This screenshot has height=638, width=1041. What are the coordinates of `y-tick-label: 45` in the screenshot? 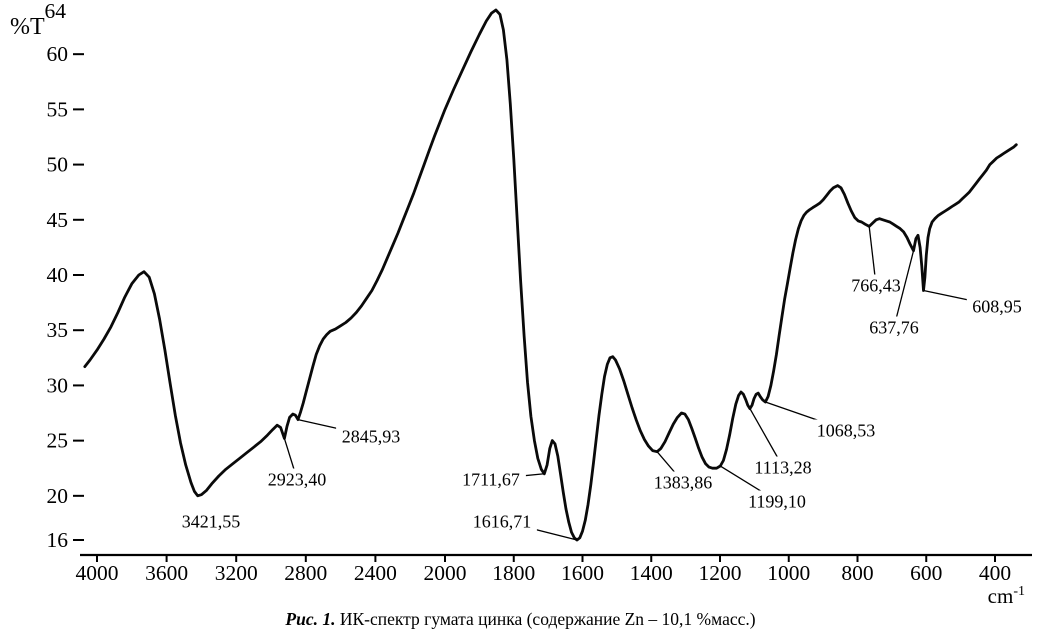 It's located at (58, 220).